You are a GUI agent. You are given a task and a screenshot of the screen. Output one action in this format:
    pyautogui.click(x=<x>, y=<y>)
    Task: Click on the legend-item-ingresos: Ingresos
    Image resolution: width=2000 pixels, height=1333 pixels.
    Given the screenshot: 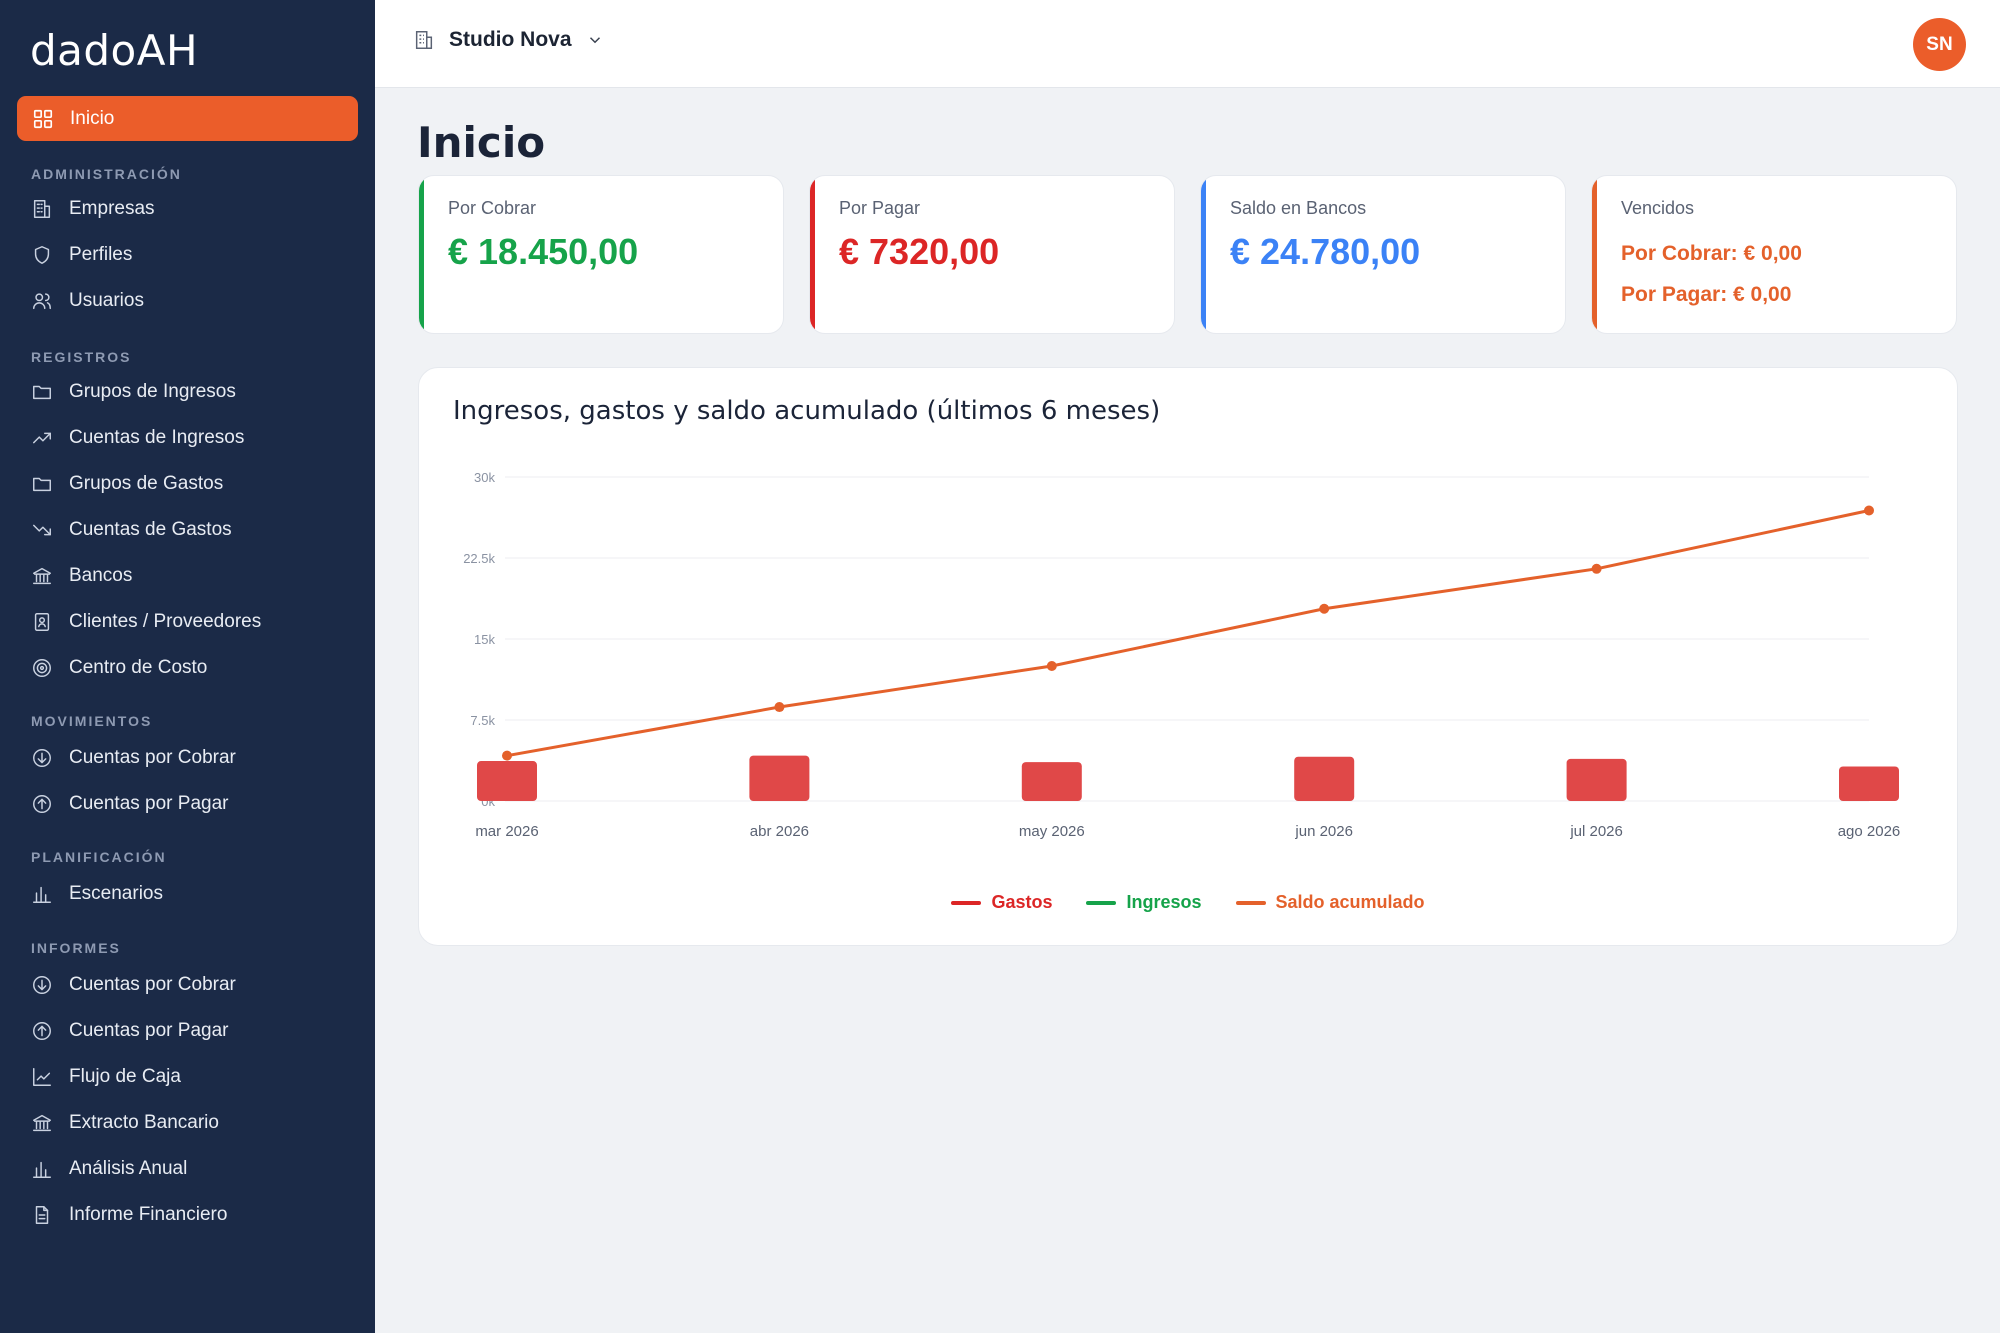 What is the action you would take?
    pyautogui.click(x=1144, y=902)
    